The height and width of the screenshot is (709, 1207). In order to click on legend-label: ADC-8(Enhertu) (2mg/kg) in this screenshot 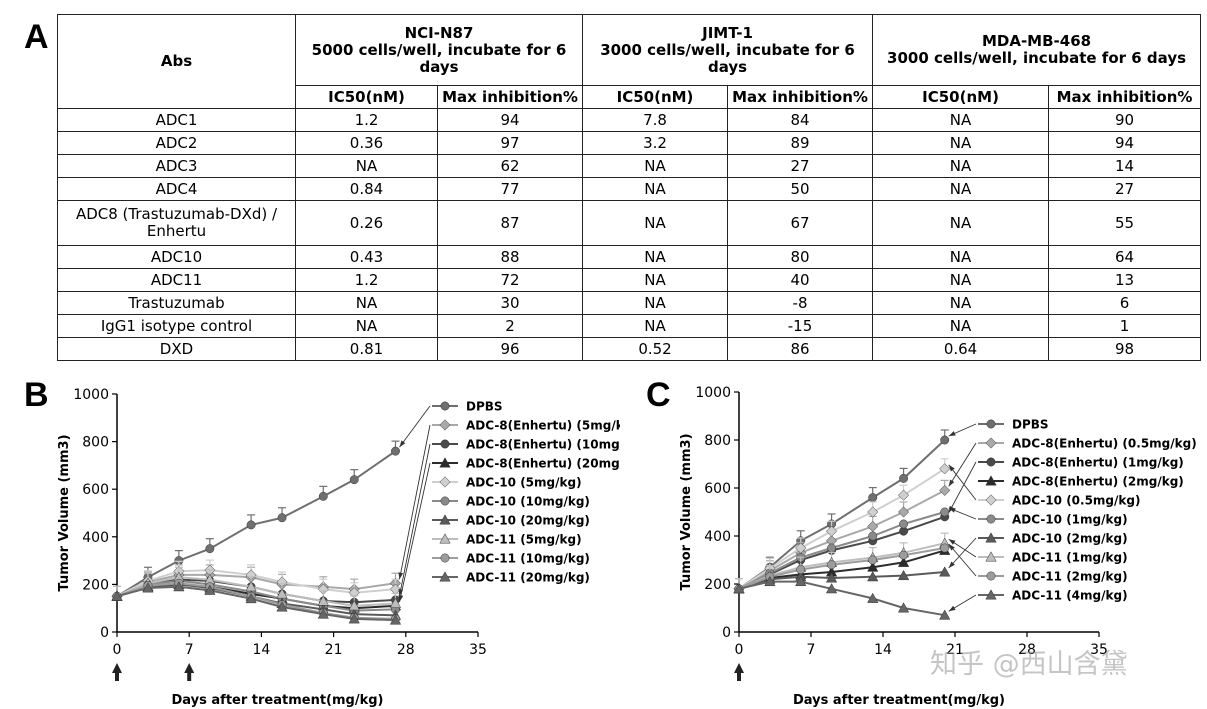, I will do `click(1098, 482)`.